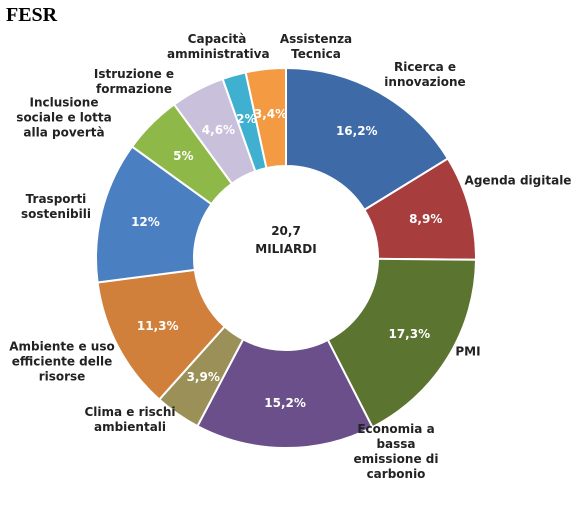 The image size is (581, 520). Describe the element at coordinates (468, 351) in the screenshot. I see `category-label: PMI` at that location.